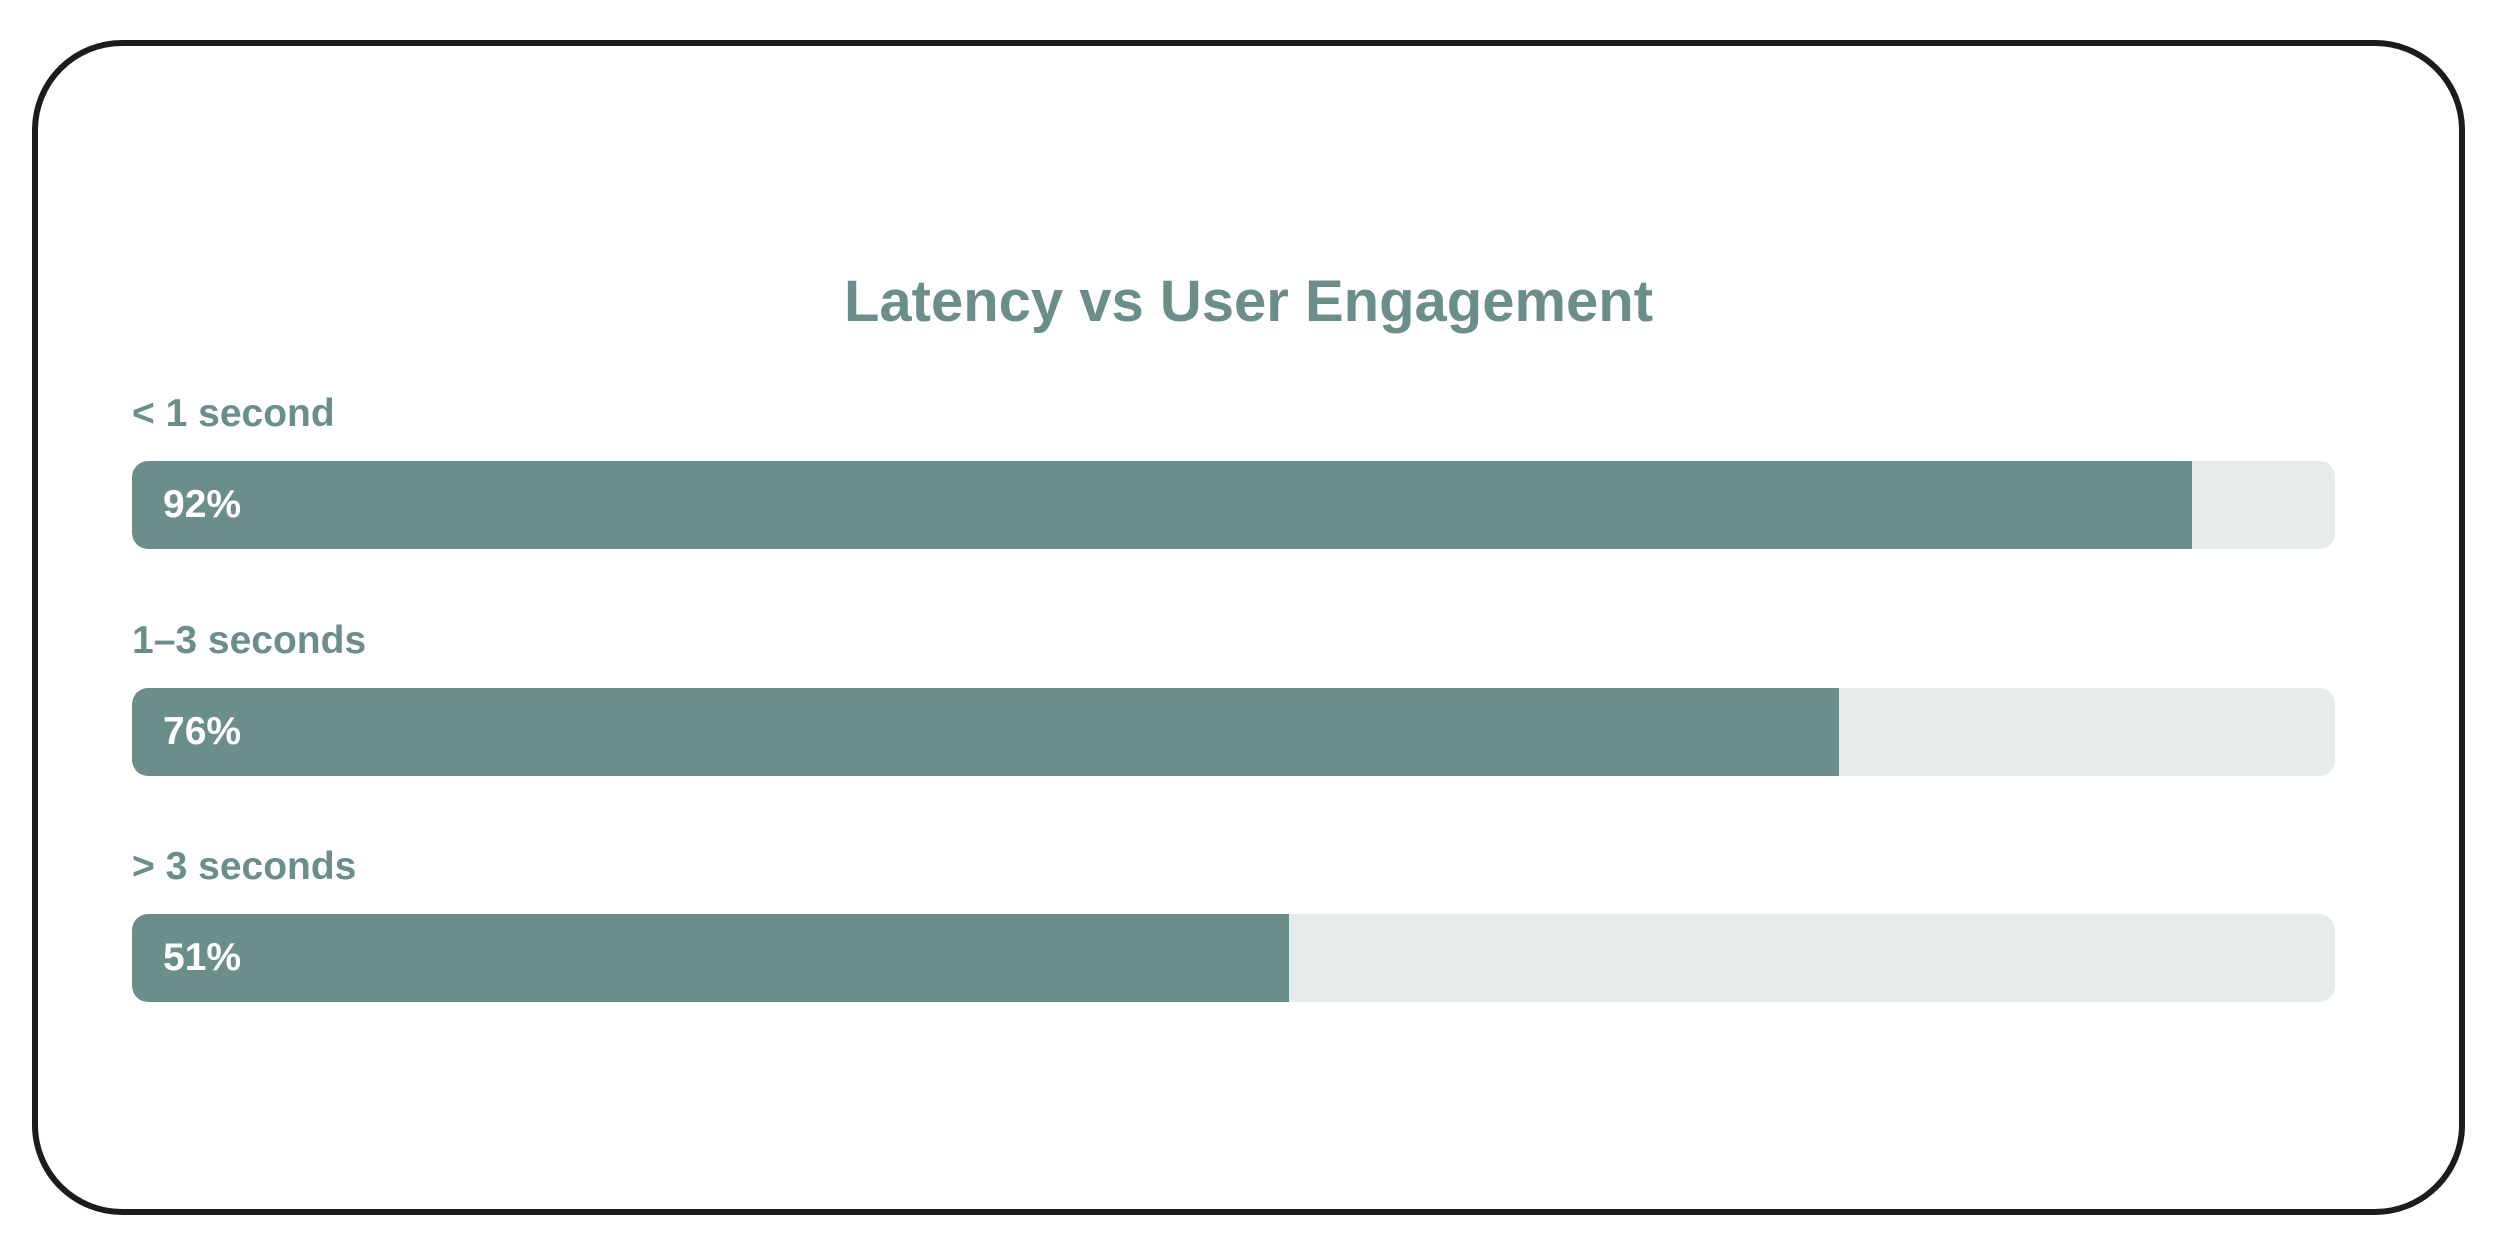 The height and width of the screenshot is (1240, 2497). Describe the element at coordinates (986, 732) in the screenshot. I see `bar-fill: 76%` at that location.